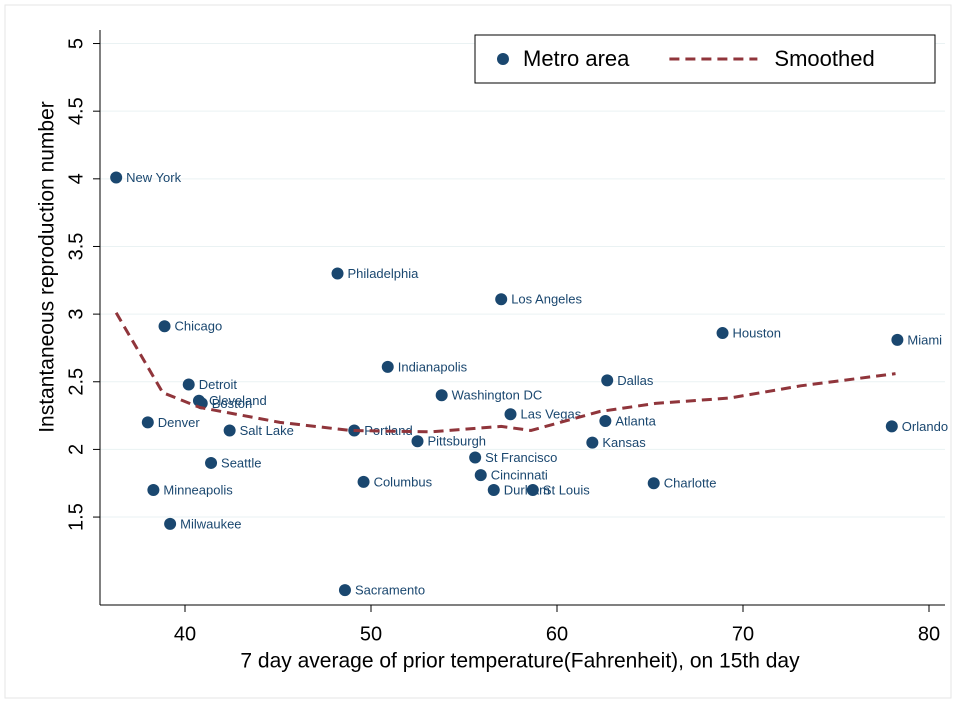 The width and height of the screenshot is (956, 703). Describe the element at coordinates (433, 366) in the screenshot. I see `point-label: Indianapolis` at that location.